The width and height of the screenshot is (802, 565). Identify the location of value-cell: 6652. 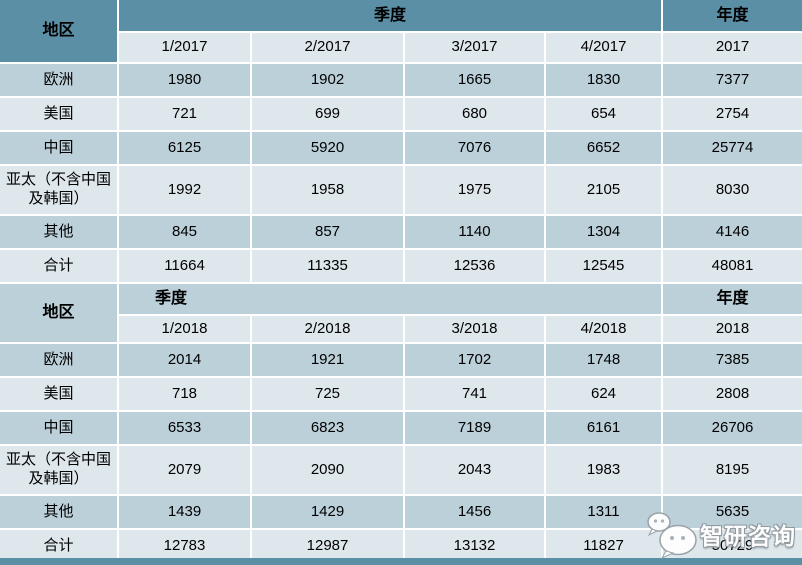
(603, 148).